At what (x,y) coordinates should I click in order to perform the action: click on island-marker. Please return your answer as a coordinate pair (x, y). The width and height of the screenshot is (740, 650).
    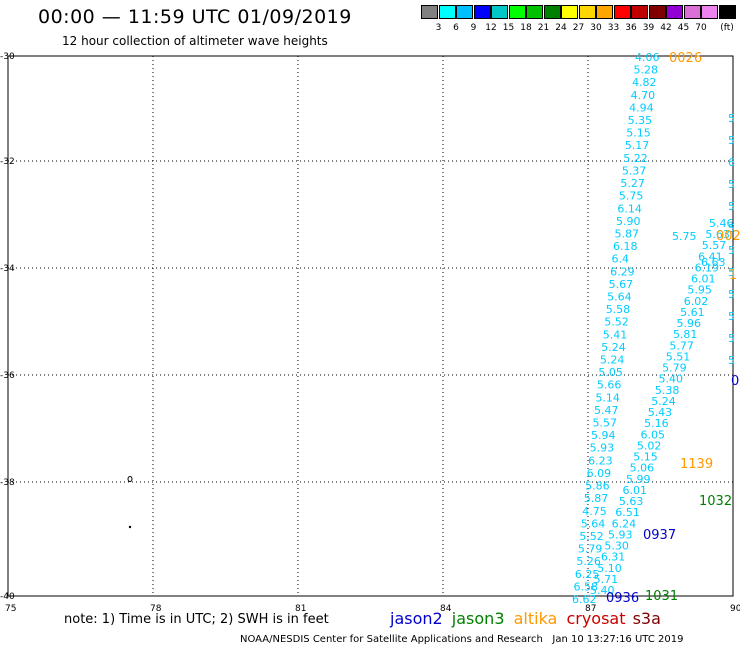
    Looking at the image, I should click on (130, 479).